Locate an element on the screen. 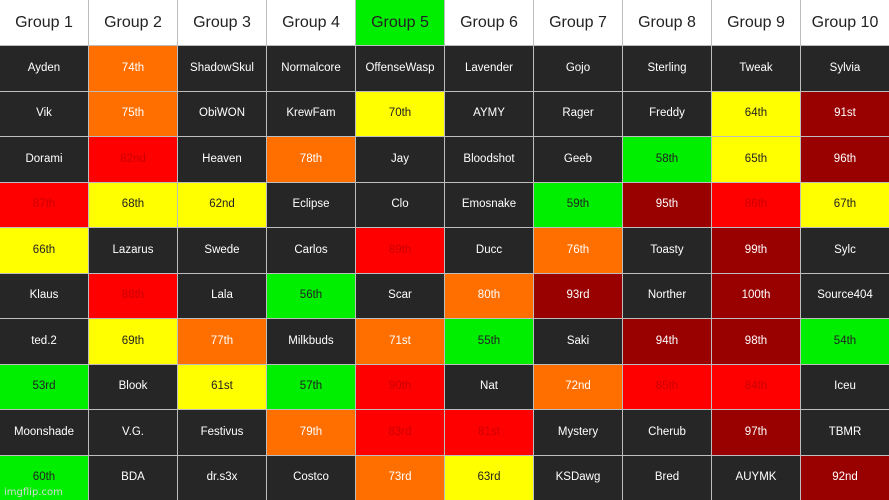 Image resolution: width=889 pixels, height=500 pixels. grid-cell: Costco is located at coordinates (311, 477).